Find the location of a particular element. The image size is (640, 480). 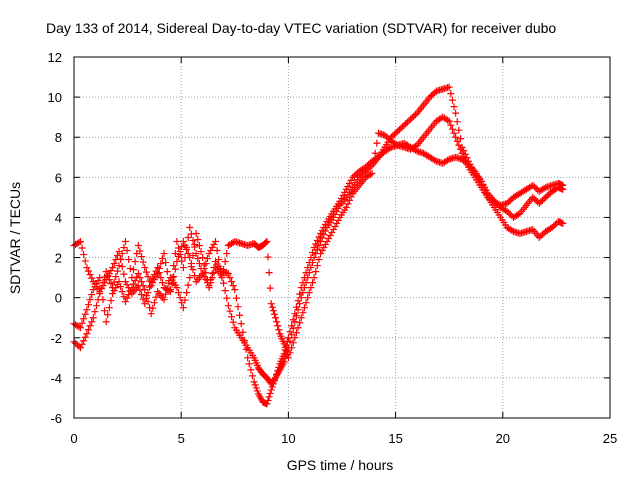

y-tick-label: -2 is located at coordinates (56, 338).